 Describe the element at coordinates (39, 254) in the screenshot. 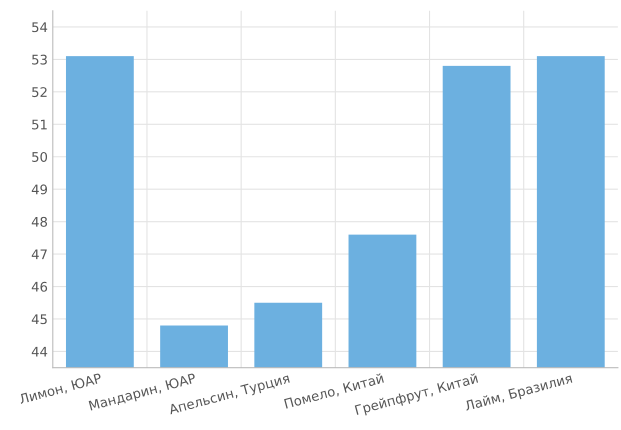

I see `y-tick-label: 47` at that location.